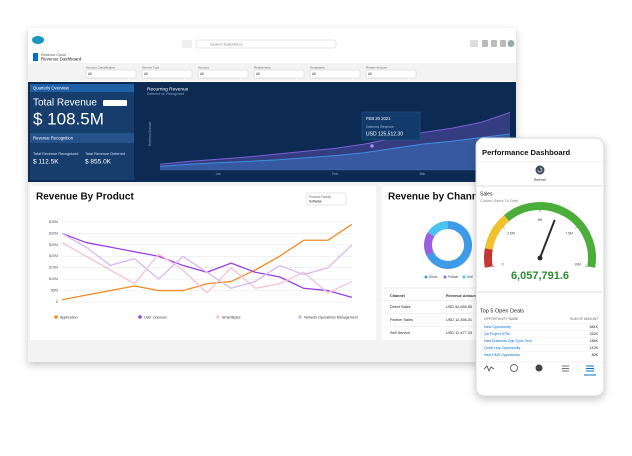 The width and height of the screenshot is (632, 456). What do you see at coordinates (502, 311) in the screenshot?
I see `deals-title: Top 5 Open Deals` at bounding box center [502, 311].